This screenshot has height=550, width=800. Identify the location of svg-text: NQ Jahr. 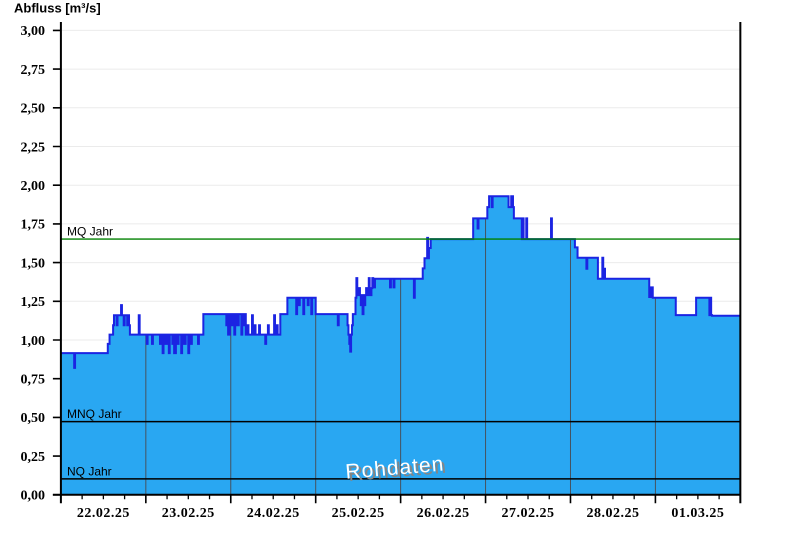
(89, 471).